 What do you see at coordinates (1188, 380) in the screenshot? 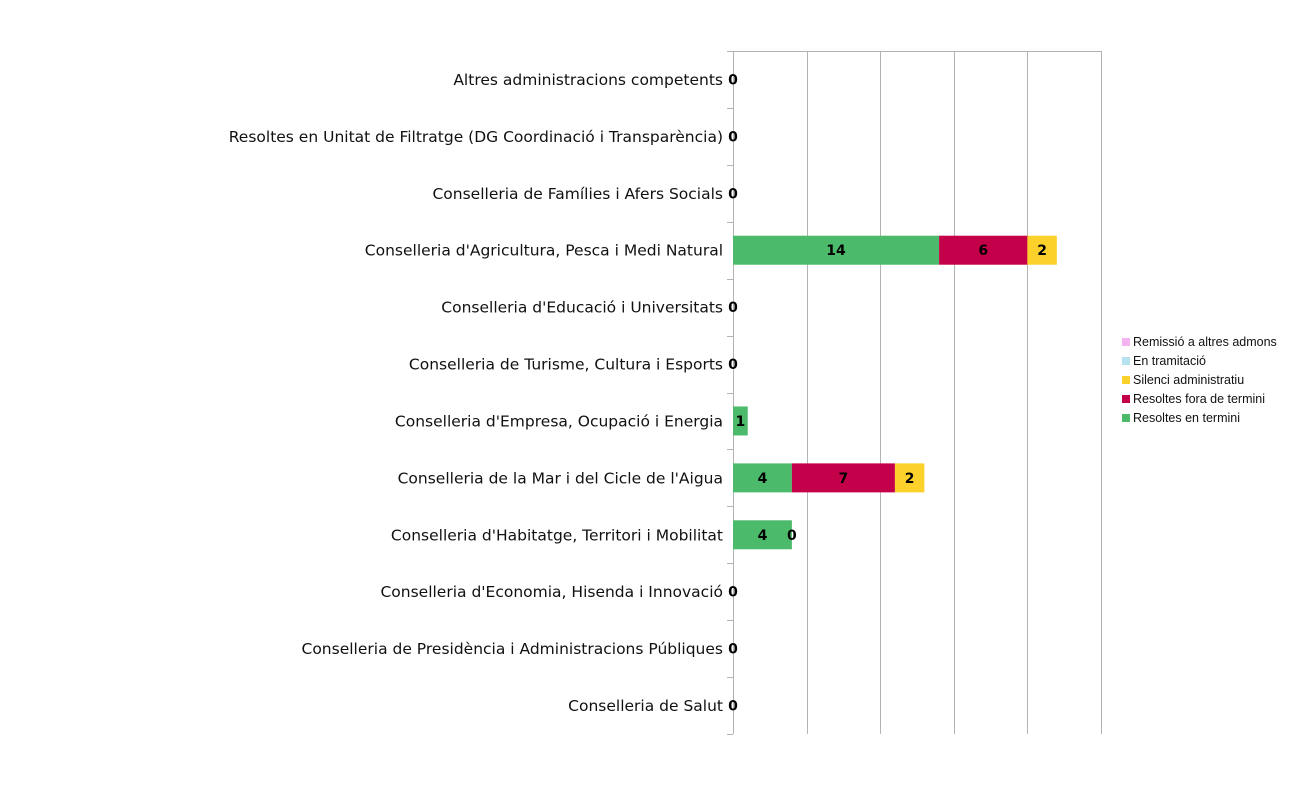
I see `legend-label: Silenci administratiu` at bounding box center [1188, 380].